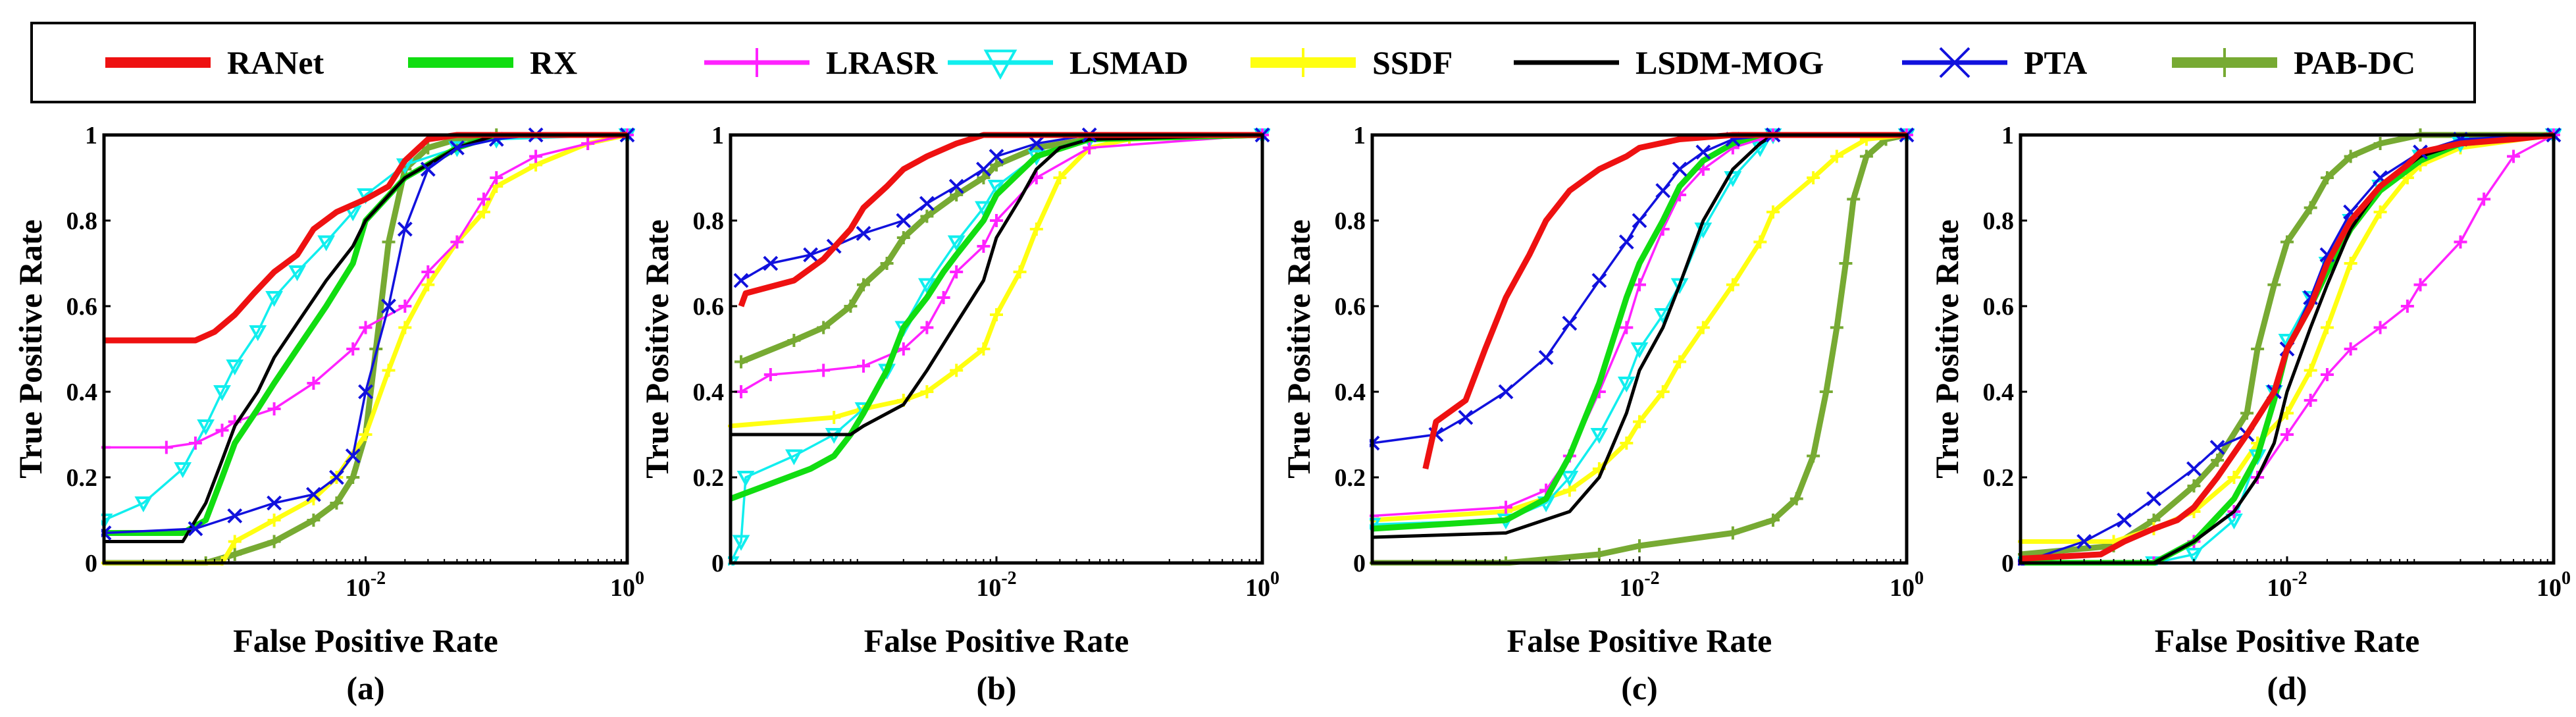  I want to click on point-marker-pta-c-5-d2, so click(1570, 323).